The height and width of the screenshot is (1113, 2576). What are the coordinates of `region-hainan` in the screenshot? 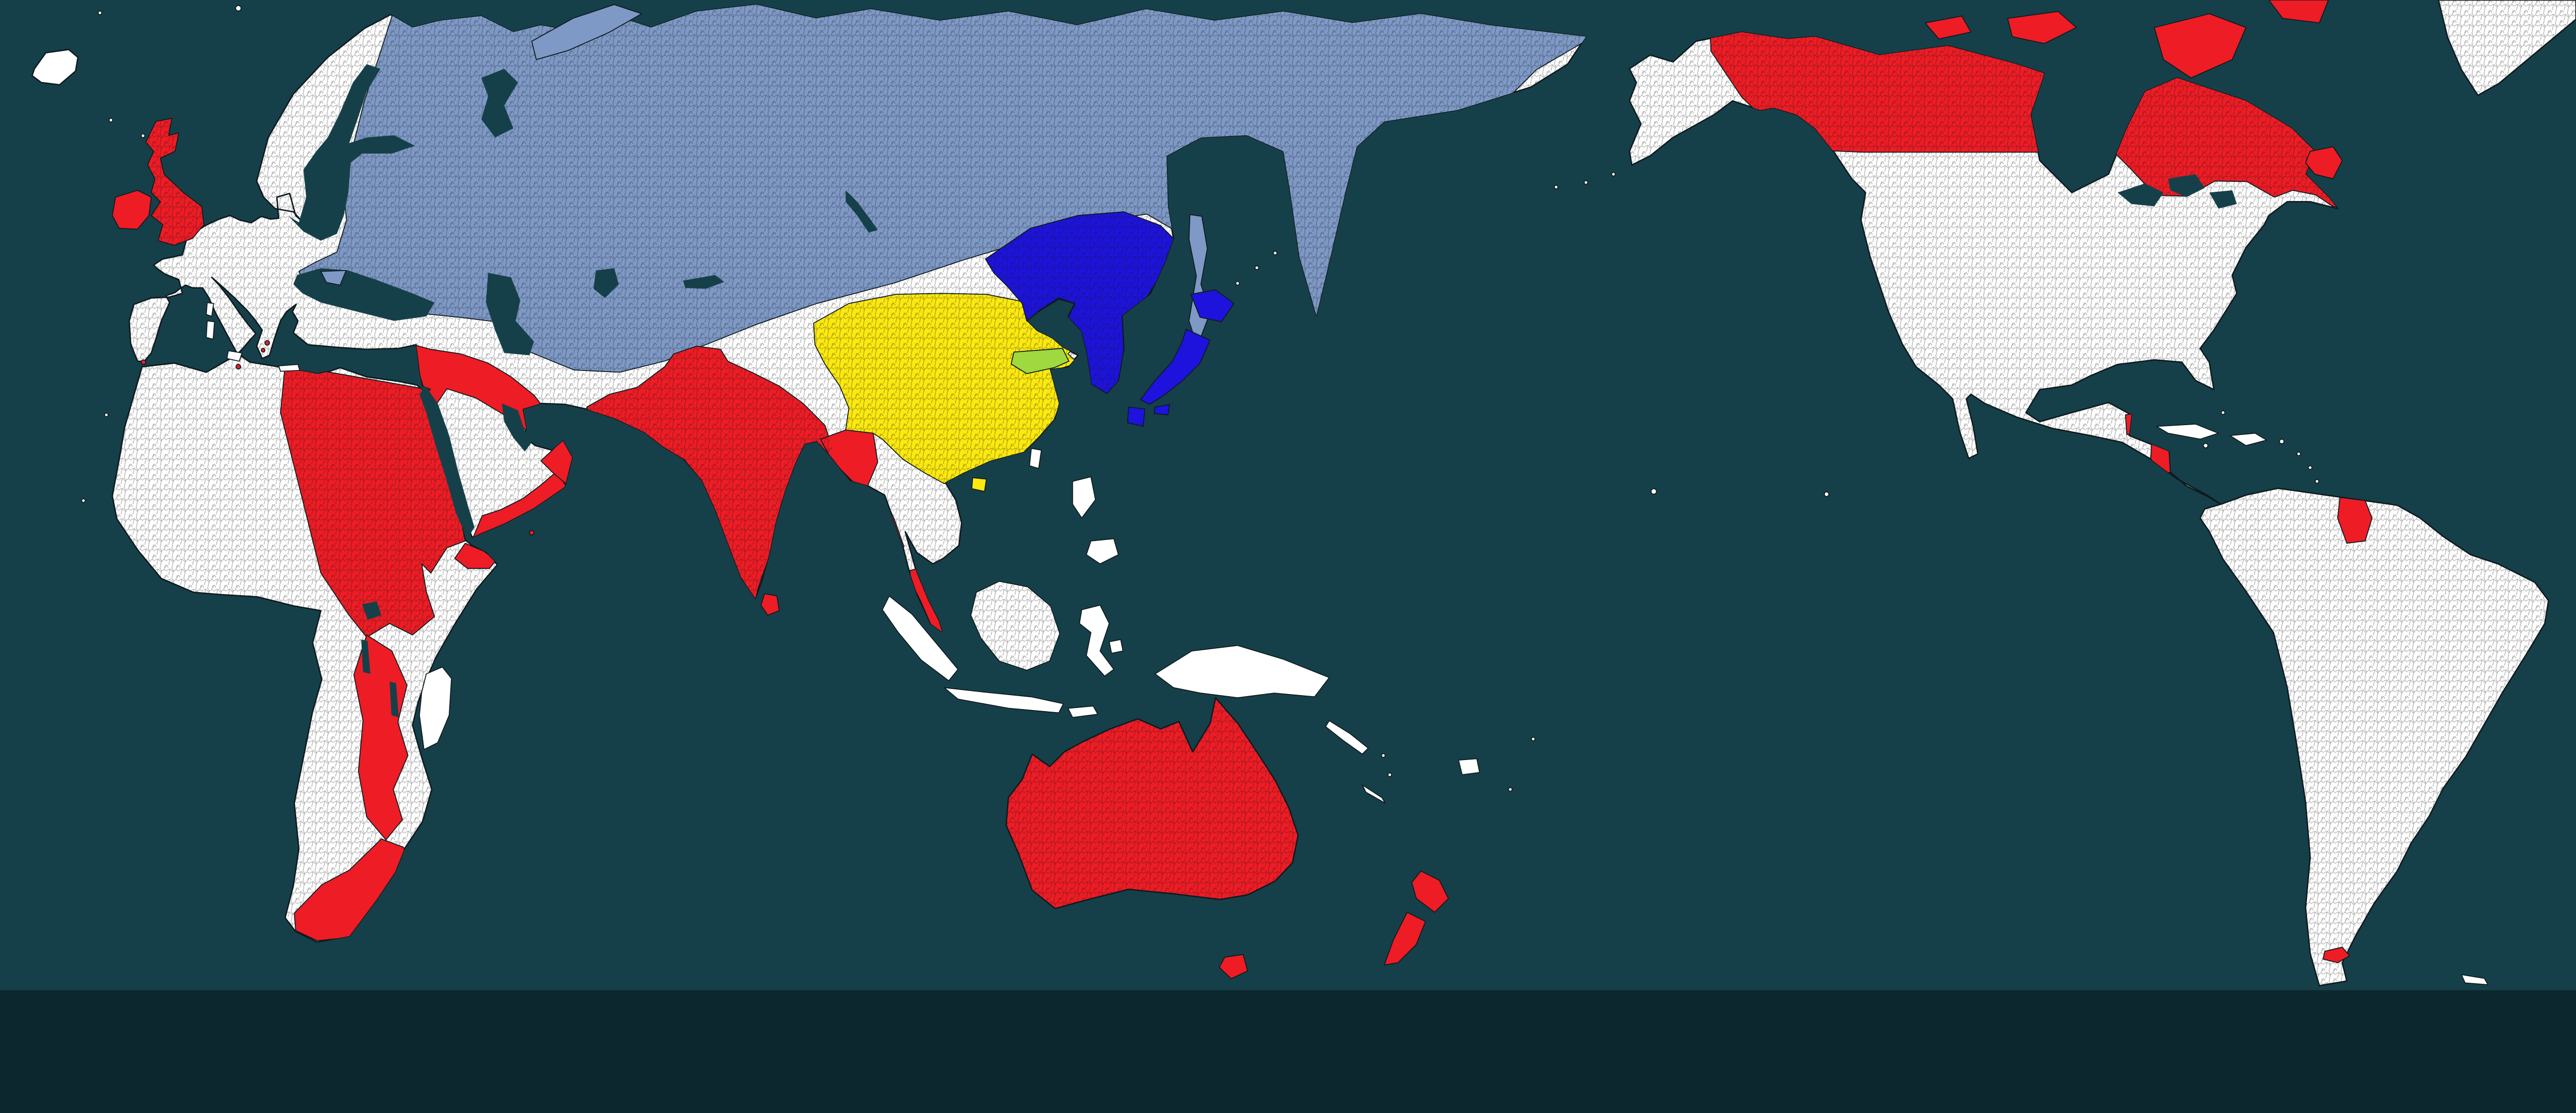 It's located at (979, 484).